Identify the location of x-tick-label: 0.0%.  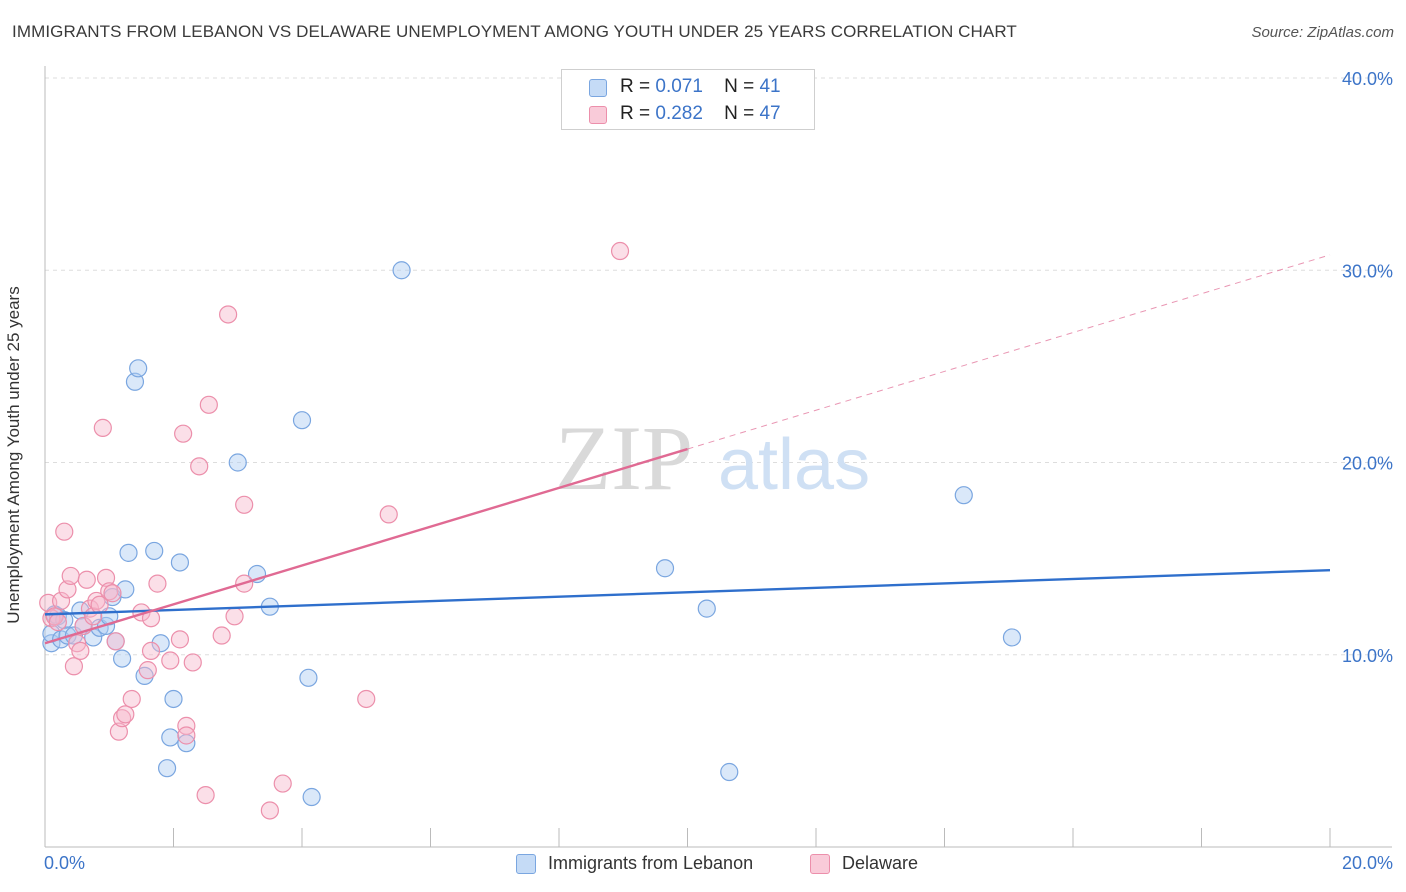
(64, 863).